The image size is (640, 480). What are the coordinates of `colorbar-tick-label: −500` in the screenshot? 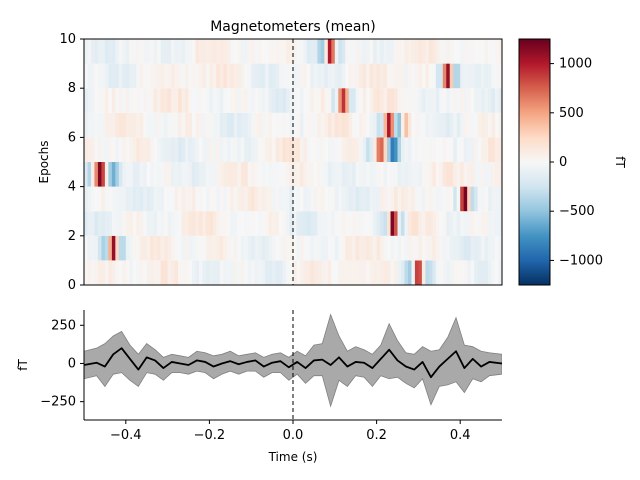 It's located at (577, 211).